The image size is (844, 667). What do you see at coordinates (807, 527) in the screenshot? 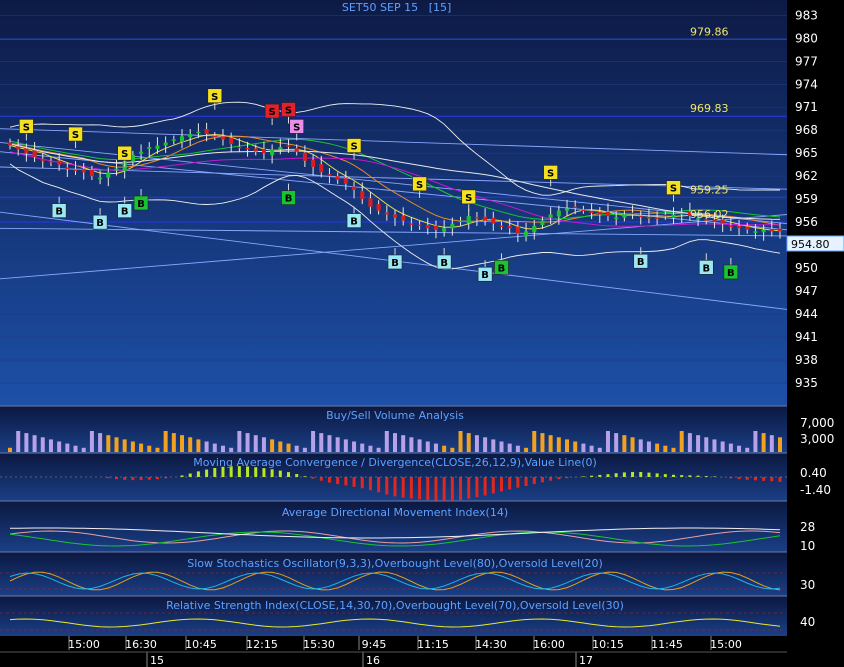
I see `adx-tick-28: 28` at bounding box center [807, 527].